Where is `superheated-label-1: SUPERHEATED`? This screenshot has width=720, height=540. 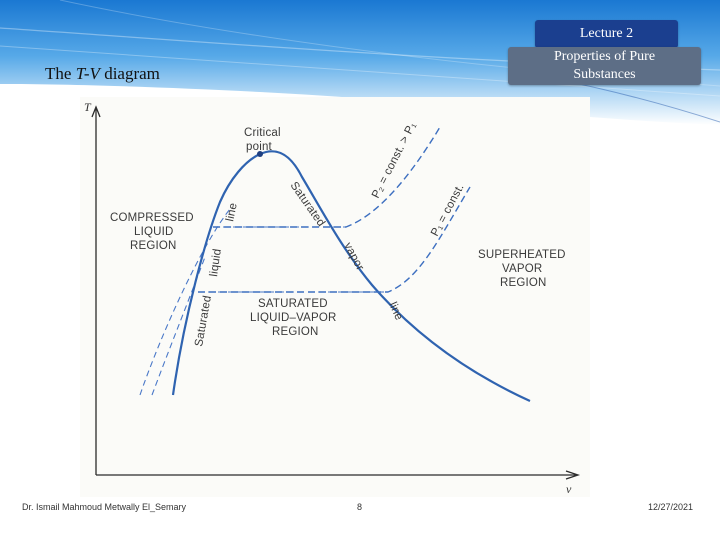 superheated-label-1: SUPERHEATED is located at coordinates (522, 255).